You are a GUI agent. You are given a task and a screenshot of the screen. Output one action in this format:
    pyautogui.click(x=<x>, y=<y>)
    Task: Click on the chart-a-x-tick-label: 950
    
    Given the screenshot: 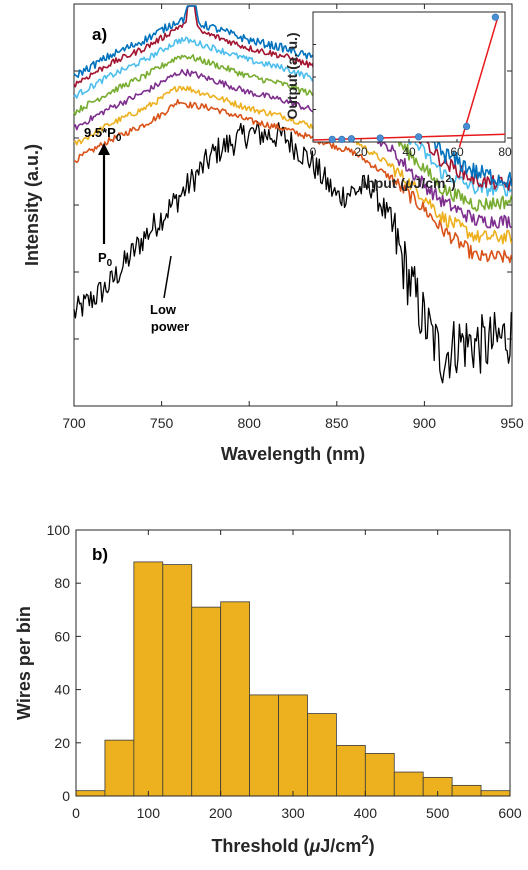 What is the action you would take?
    pyautogui.click(x=512, y=423)
    